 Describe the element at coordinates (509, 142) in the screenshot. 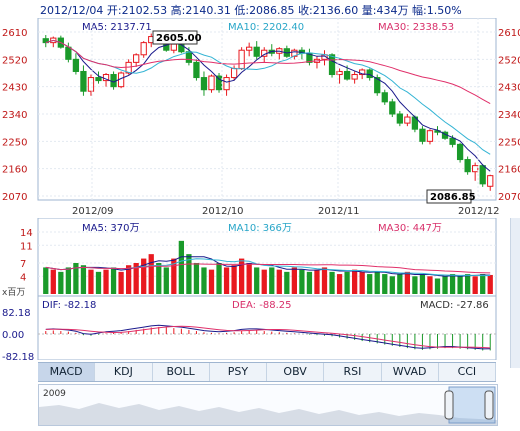

I see `y-tick-right: 2250` at that location.